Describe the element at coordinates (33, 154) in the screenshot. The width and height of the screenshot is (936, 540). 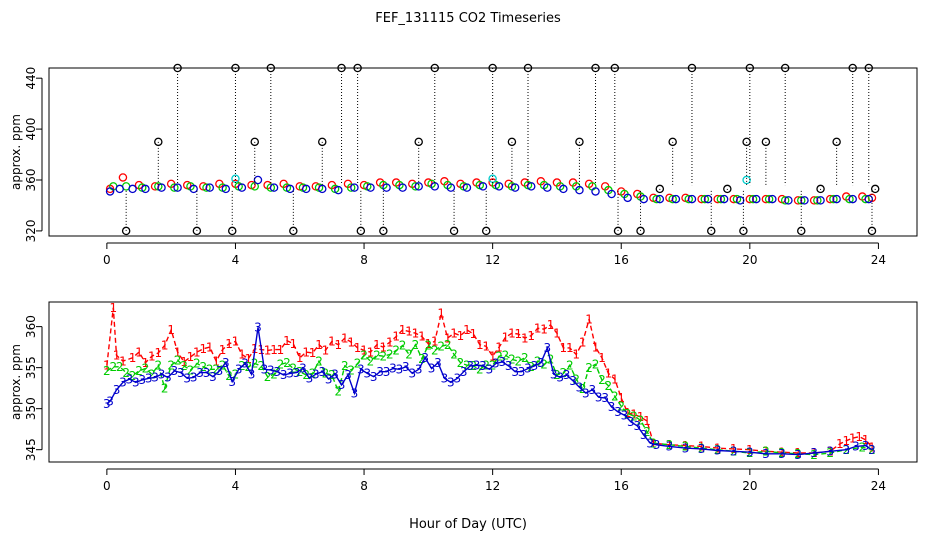
I see `y-axis: 320 360 400 440` at that location.